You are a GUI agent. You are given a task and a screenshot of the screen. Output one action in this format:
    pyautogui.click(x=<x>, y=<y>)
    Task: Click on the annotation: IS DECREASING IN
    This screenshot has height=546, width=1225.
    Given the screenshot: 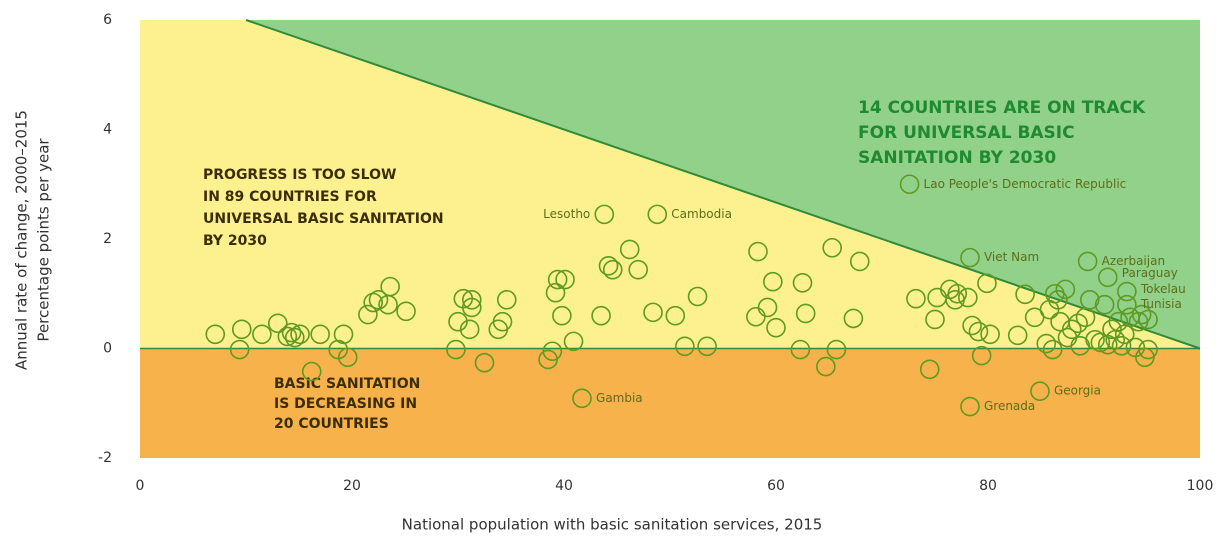 What is the action you would take?
    pyautogui.click(x=345, y=404)
    